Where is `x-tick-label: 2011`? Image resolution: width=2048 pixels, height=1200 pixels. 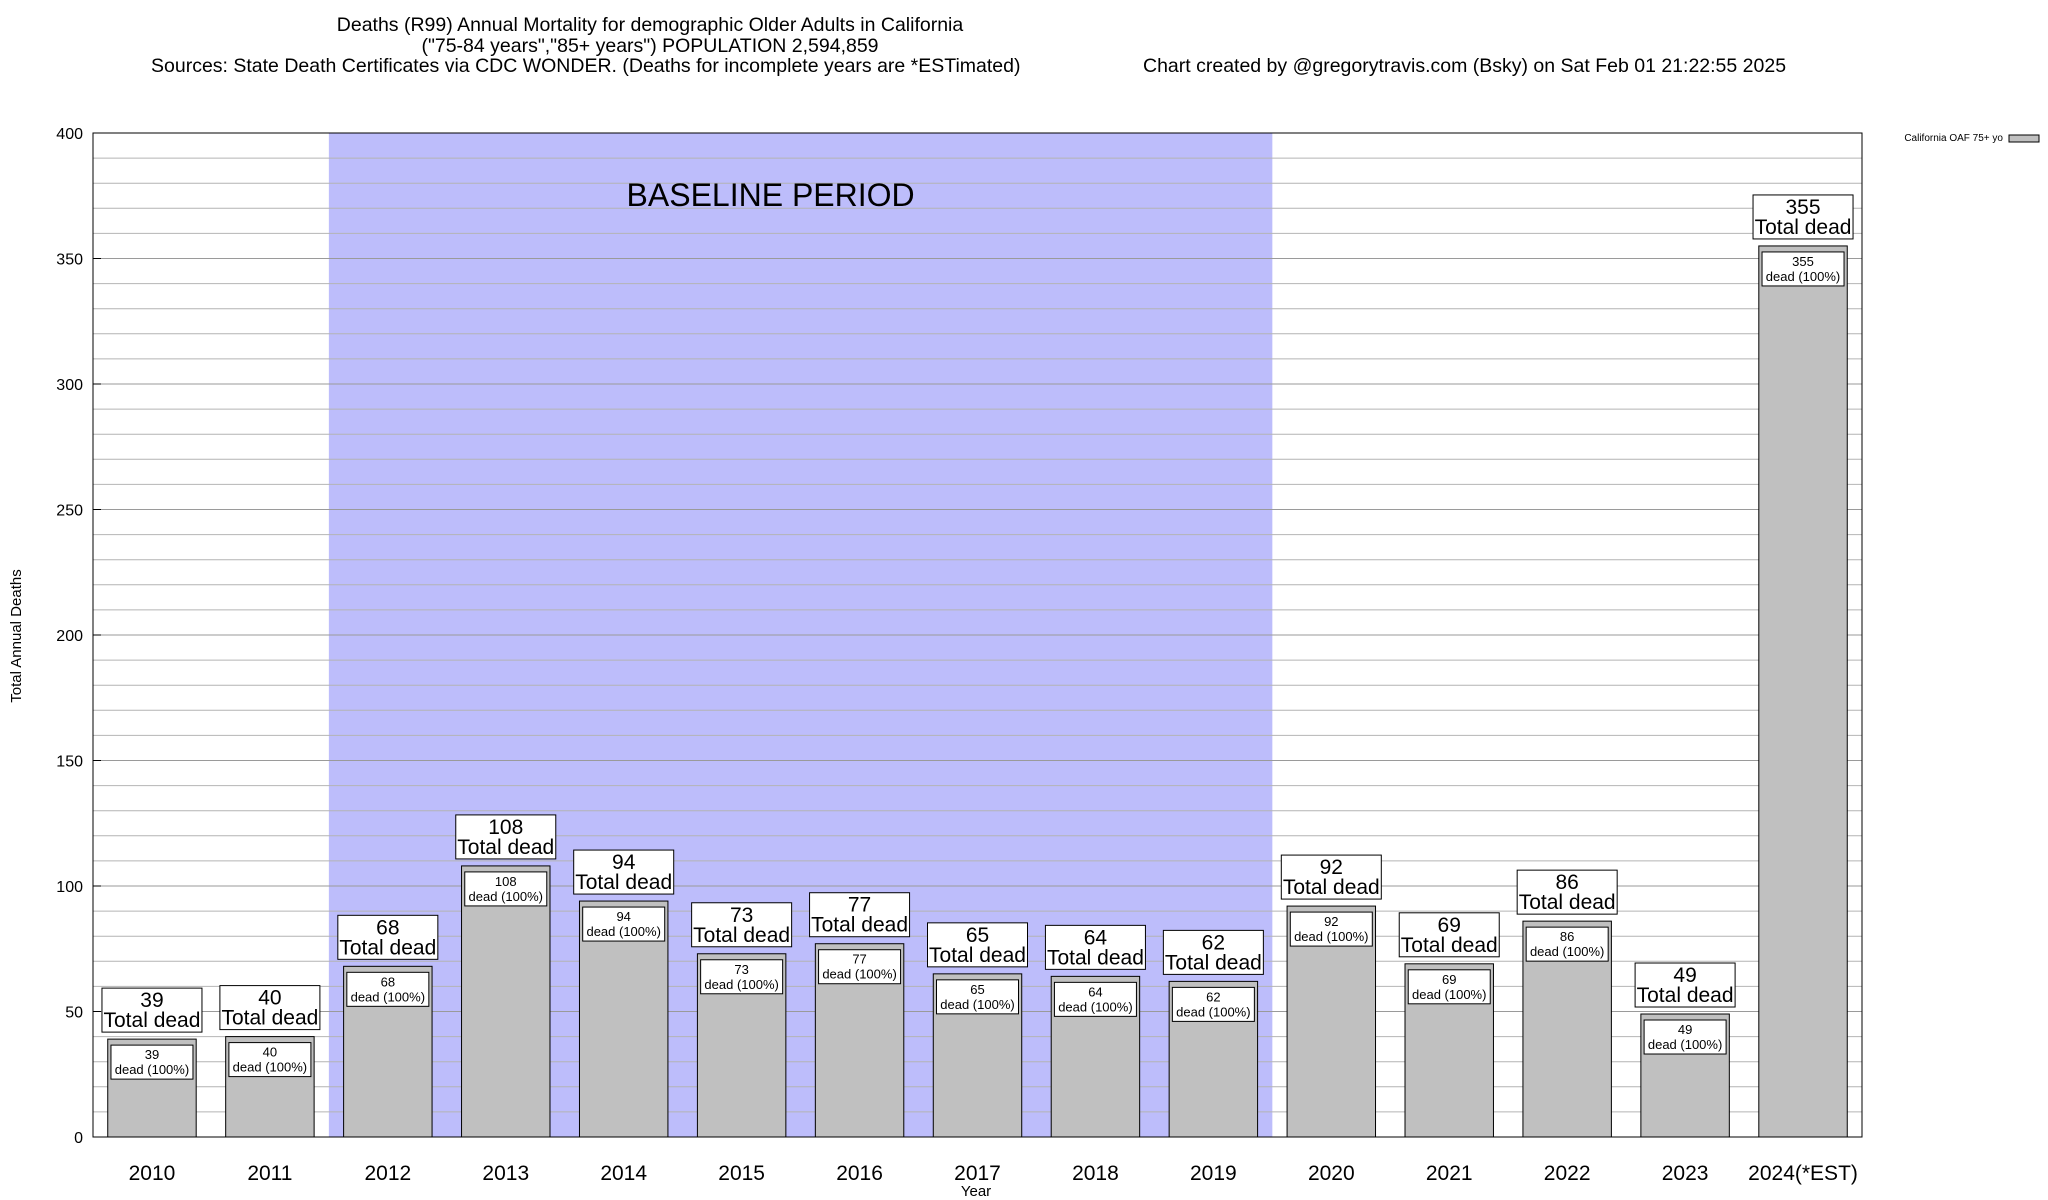 x-tick-label: 2011 is located at coordinates (269, 1173).